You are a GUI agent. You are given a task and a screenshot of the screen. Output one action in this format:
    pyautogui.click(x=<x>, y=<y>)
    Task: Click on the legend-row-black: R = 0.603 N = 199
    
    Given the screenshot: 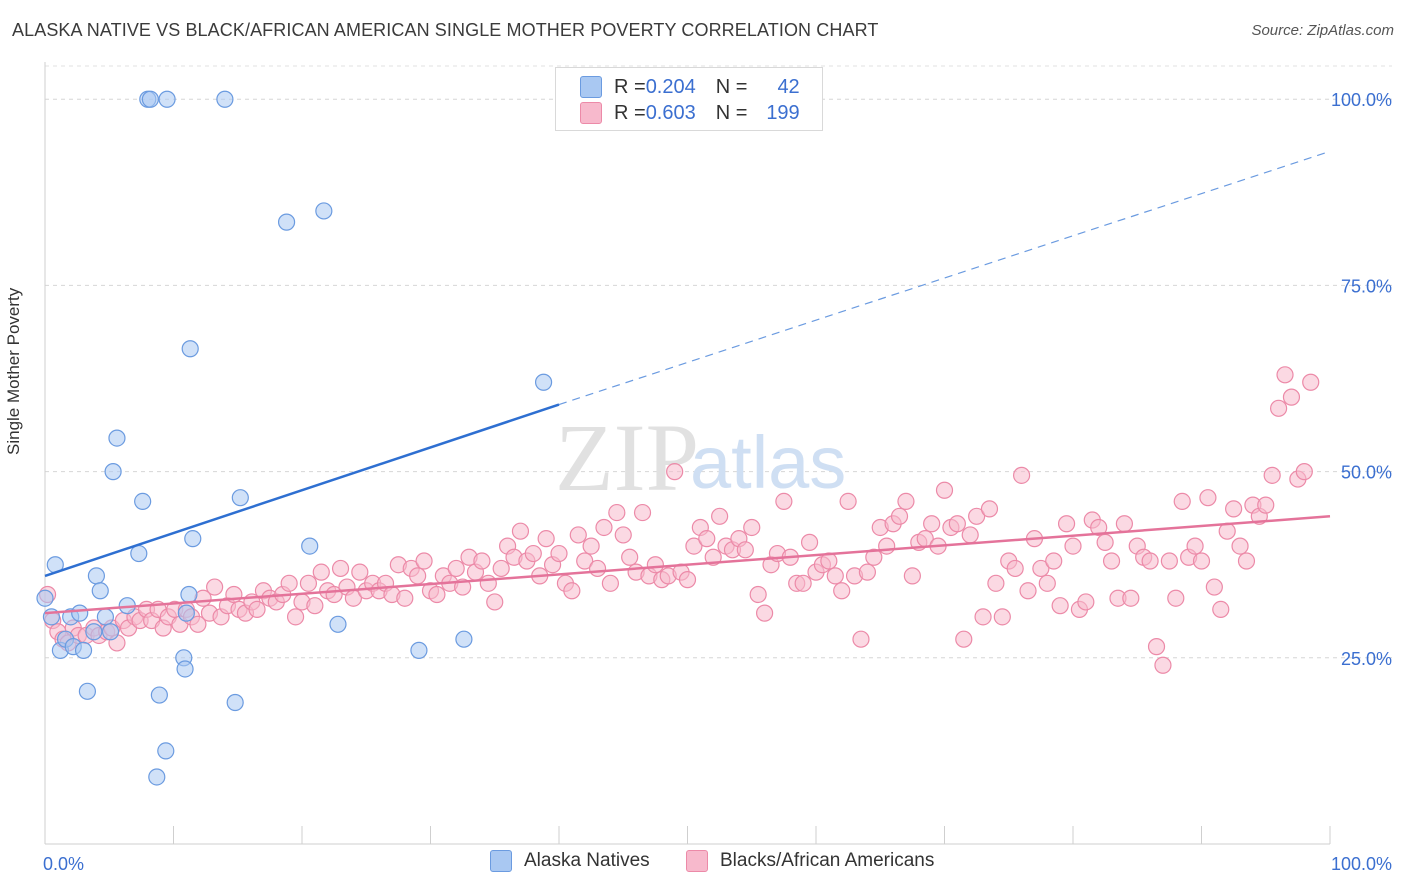 What is the action you would take?
    pyautogui.click(x=690, y=113)
    